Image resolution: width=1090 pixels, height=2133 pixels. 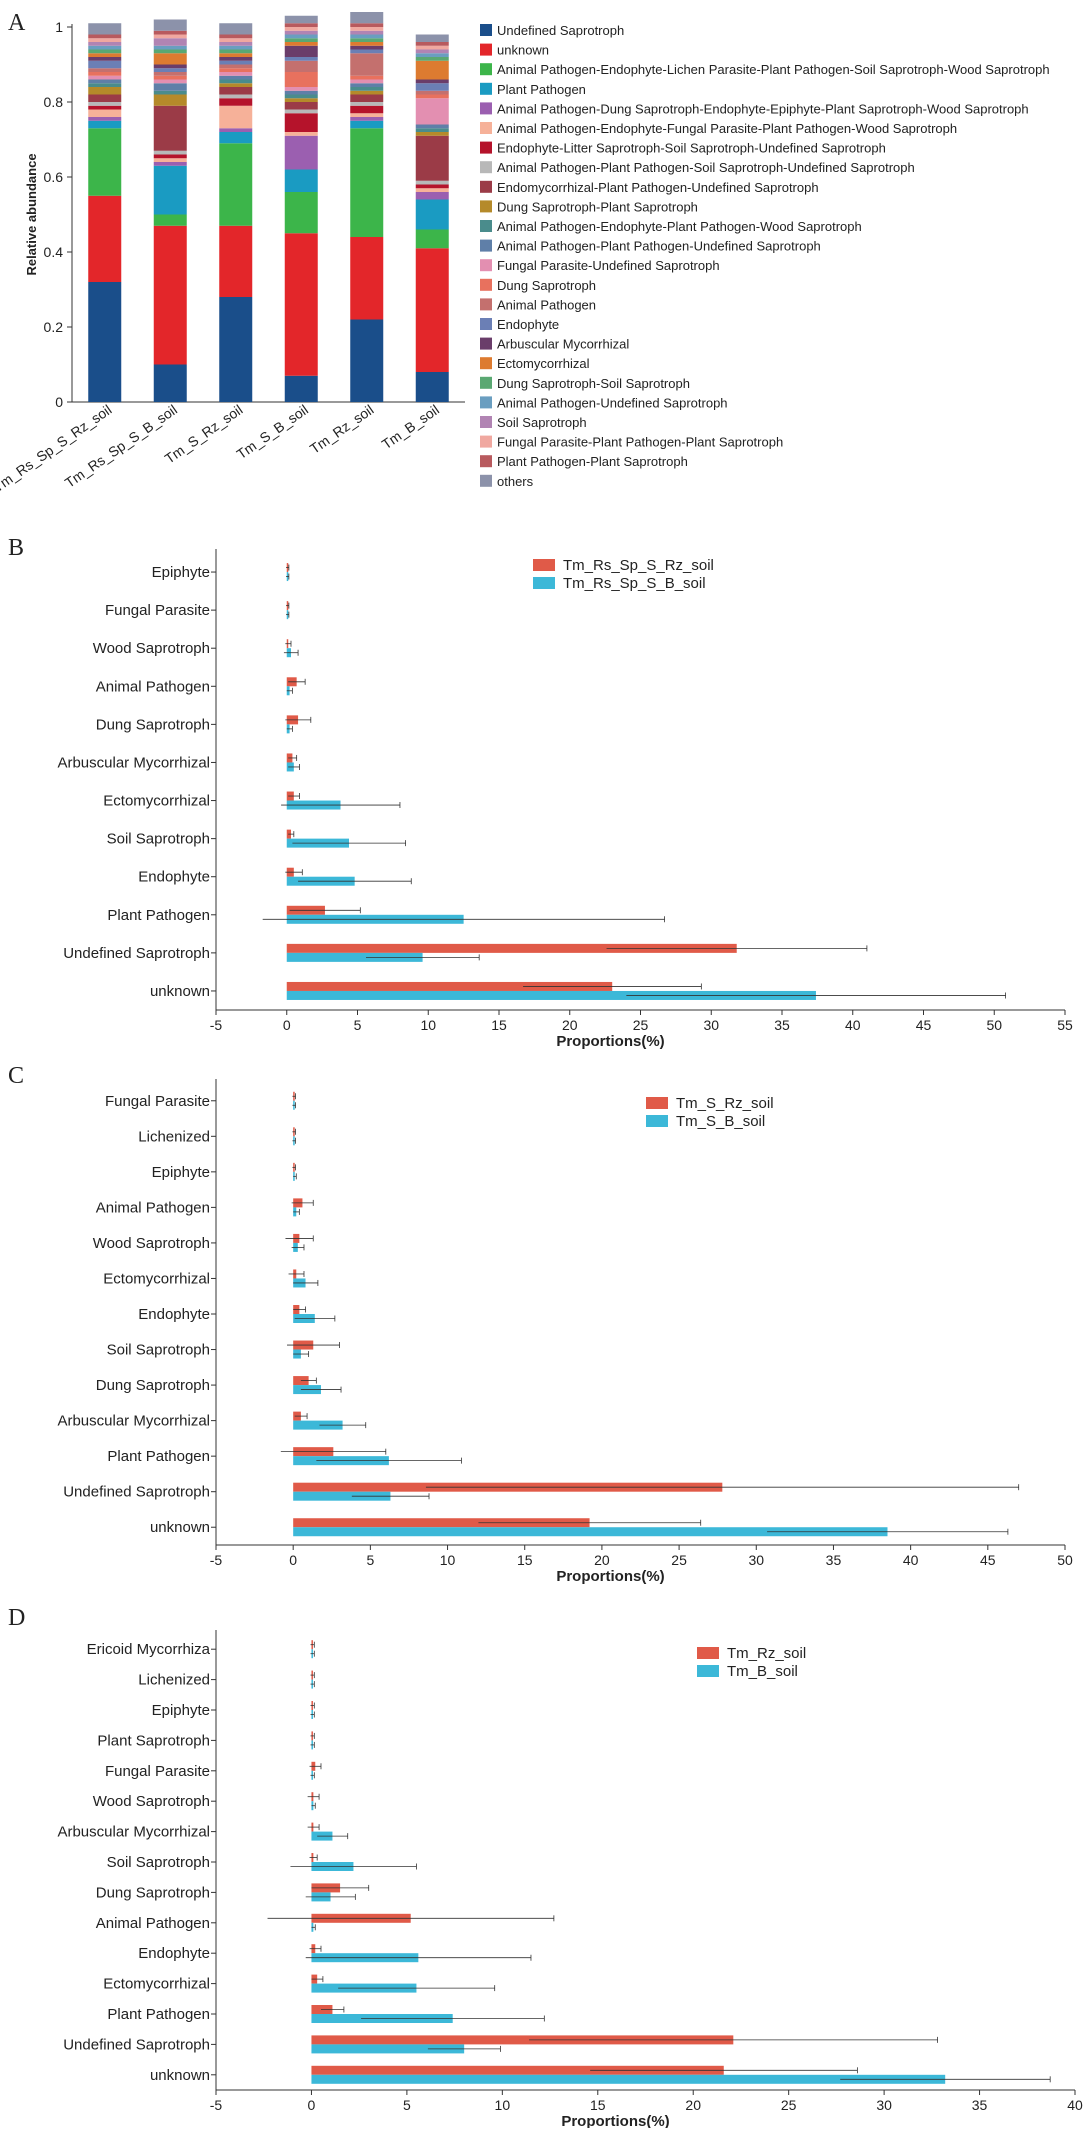 I want to click on panel-c-x-tick-label: 35, so click(x=834, y=1560).